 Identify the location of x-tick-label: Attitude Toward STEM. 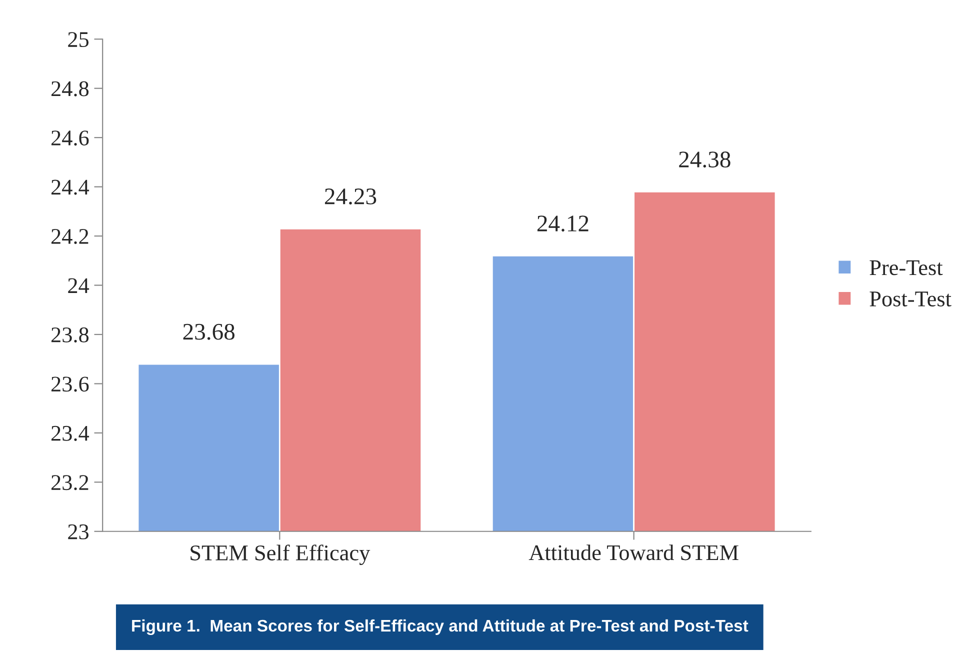
(633, 552).